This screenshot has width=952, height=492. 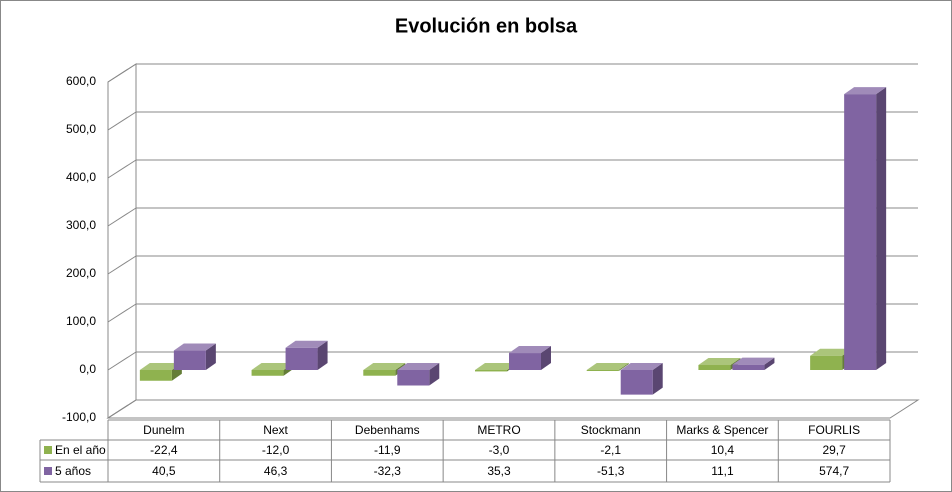 I want to click on x-tick-label: Debenhams, so click(x=387, y=430).